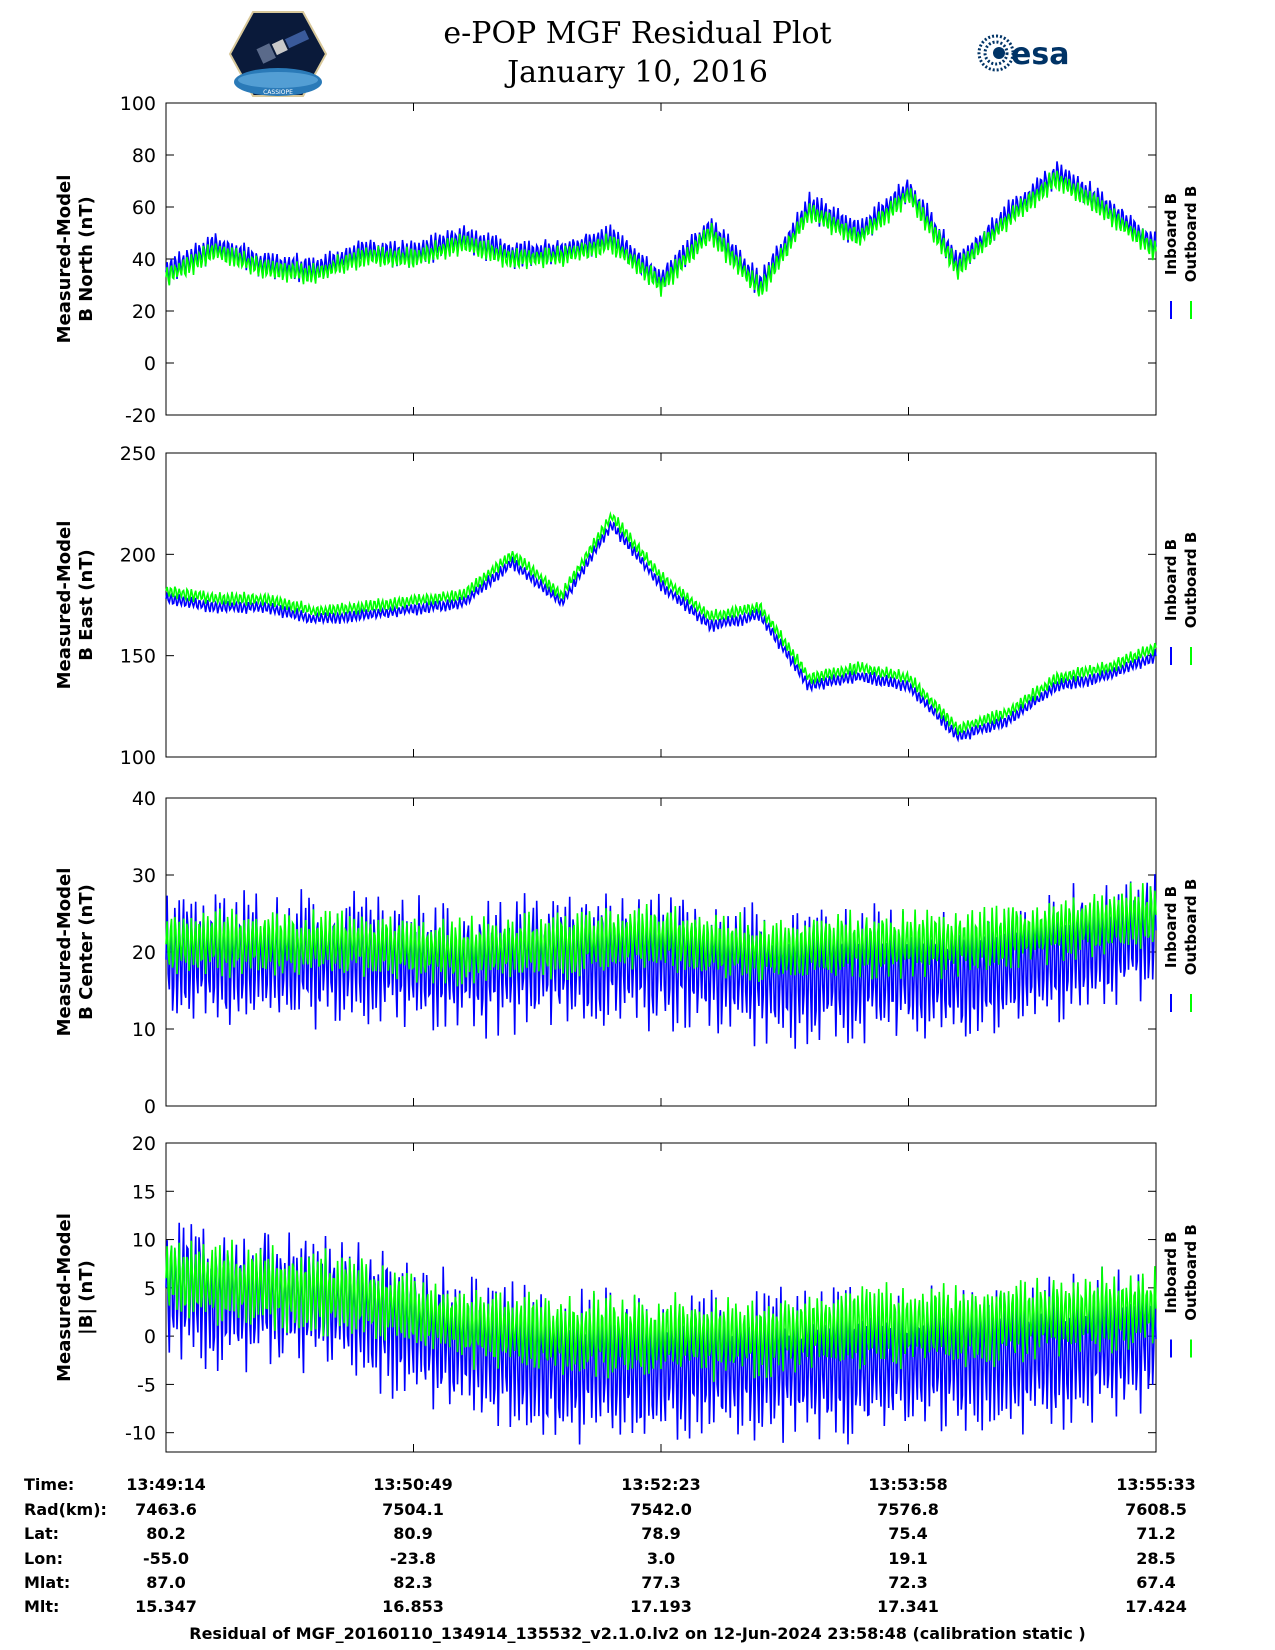 Image resolution: width=1275 pixels, height=1650 pixels. Describe the element at coordinates (138, 555) in the screenshot. I see `y-tick-label: 200` at that location.